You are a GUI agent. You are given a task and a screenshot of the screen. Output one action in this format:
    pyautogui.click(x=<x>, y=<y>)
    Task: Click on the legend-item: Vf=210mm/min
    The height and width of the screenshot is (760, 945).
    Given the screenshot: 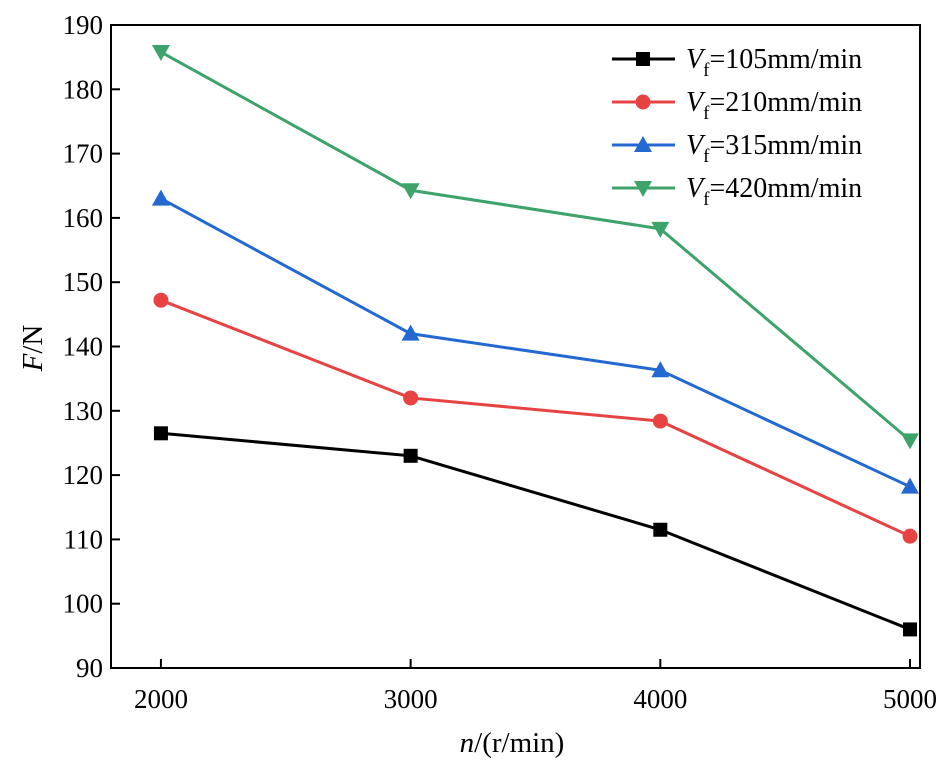 What is the action you would take?
    pyautogui.click(x=737, y=105)
    